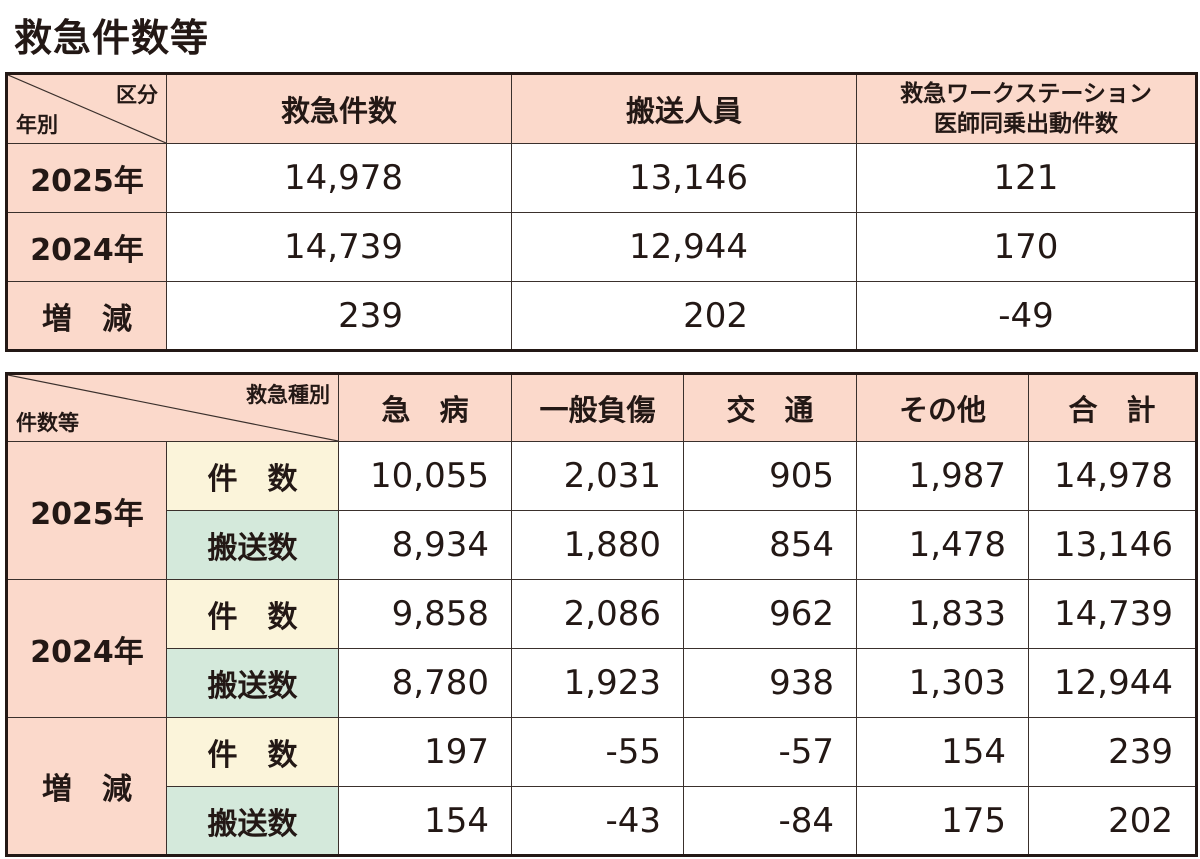  I want to click on cell-traffic: 854, so click(770, 545).